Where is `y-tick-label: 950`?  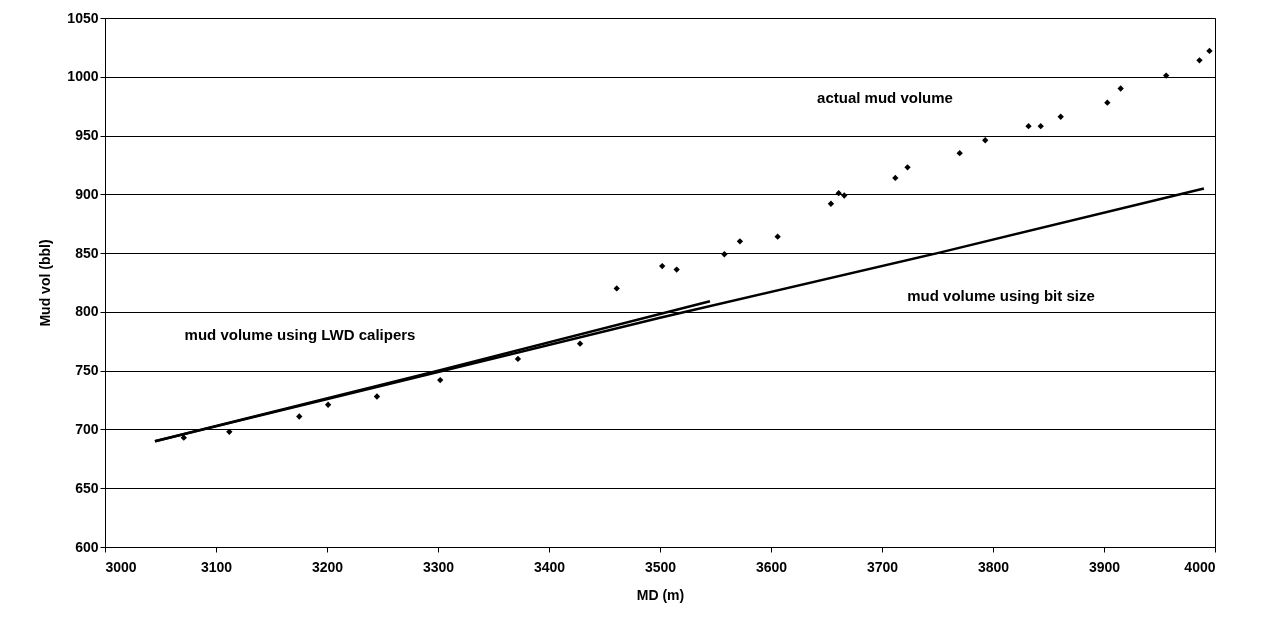
y-tick-label: 950 is located at coordinates (87, 135).